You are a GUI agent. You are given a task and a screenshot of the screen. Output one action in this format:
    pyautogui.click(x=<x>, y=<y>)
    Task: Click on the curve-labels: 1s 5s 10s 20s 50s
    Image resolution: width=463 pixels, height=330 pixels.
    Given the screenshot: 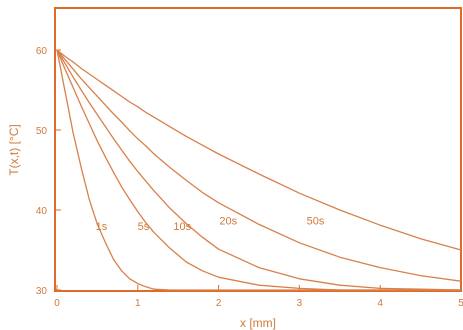 What is the action you would take?
    pyautogui.click(x=210, y=224)
    